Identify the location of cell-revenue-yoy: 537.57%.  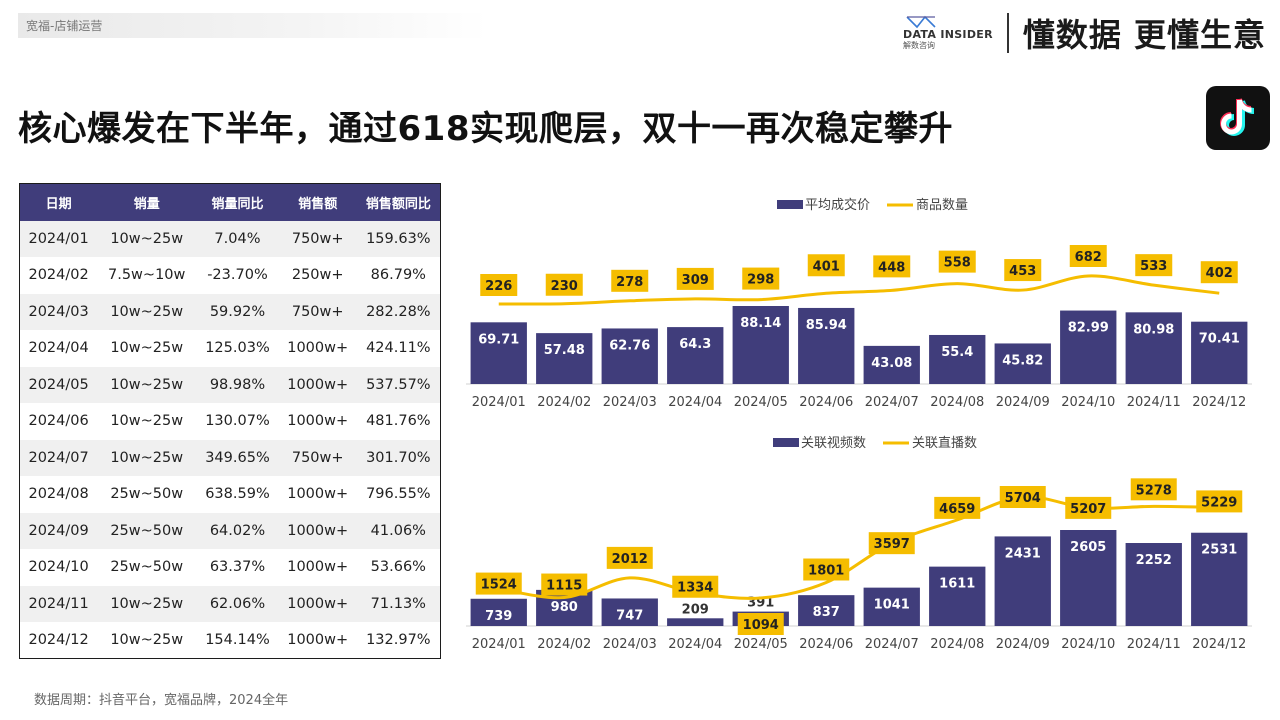
(398, 384).